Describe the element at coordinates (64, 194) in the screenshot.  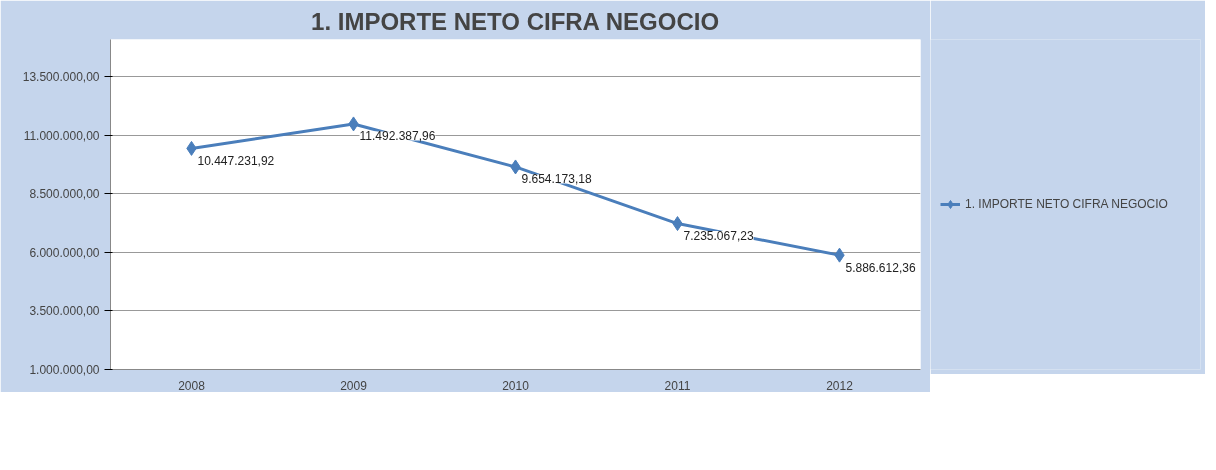
I see `y-tick-label: 8.500.000,00` at that location.